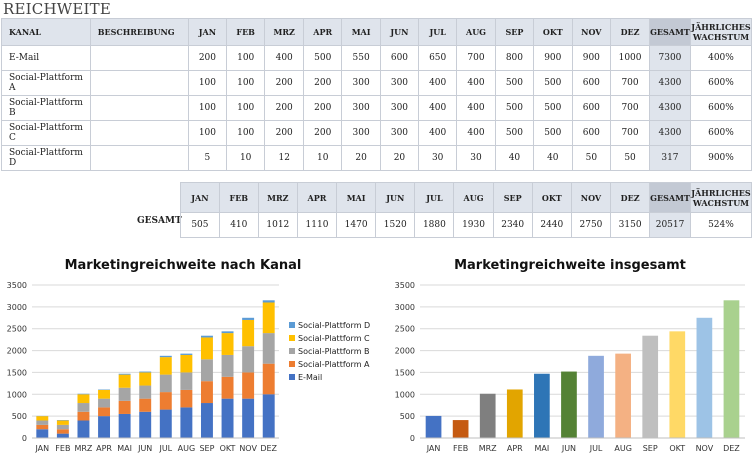 The image size is (753, 456). I want to click on channel-name: Social-Plattform D, so click(46, 158).